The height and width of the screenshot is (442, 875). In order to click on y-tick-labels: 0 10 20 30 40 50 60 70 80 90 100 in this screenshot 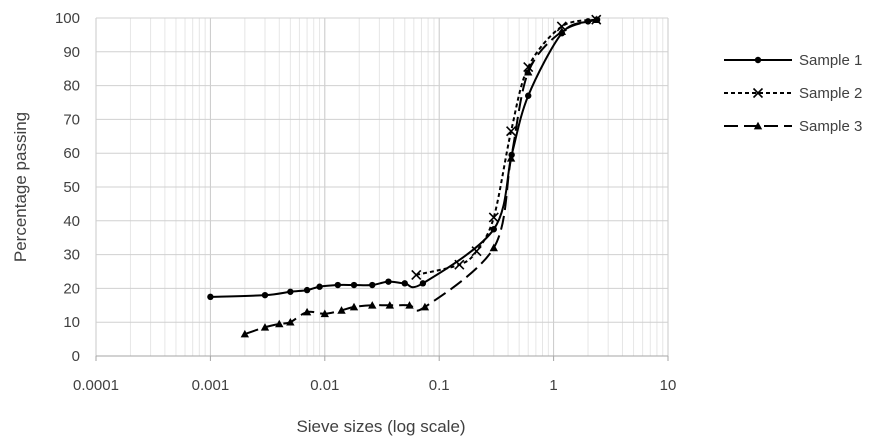, I will do `click(67, 187)`.